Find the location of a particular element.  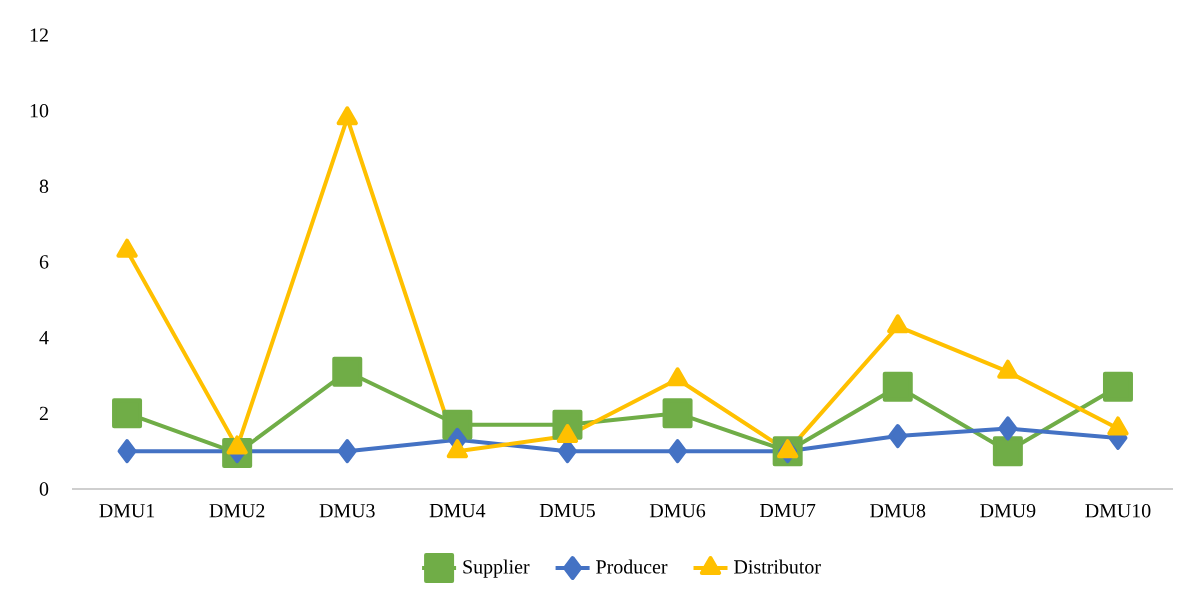

legend-label: Distributor is located at coordinates (777, 566).